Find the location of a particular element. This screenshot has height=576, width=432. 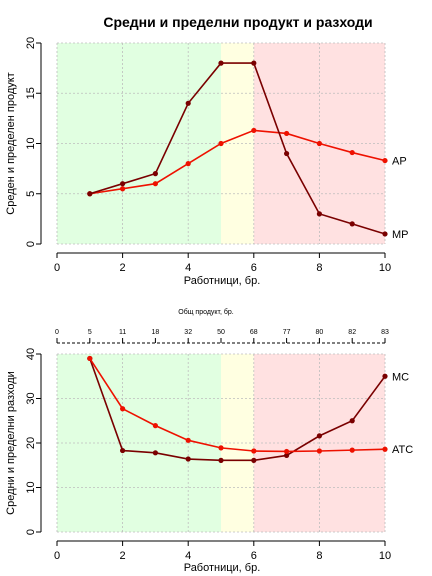

top-tick-label-7: 77 is located at coordinates (287, 332).